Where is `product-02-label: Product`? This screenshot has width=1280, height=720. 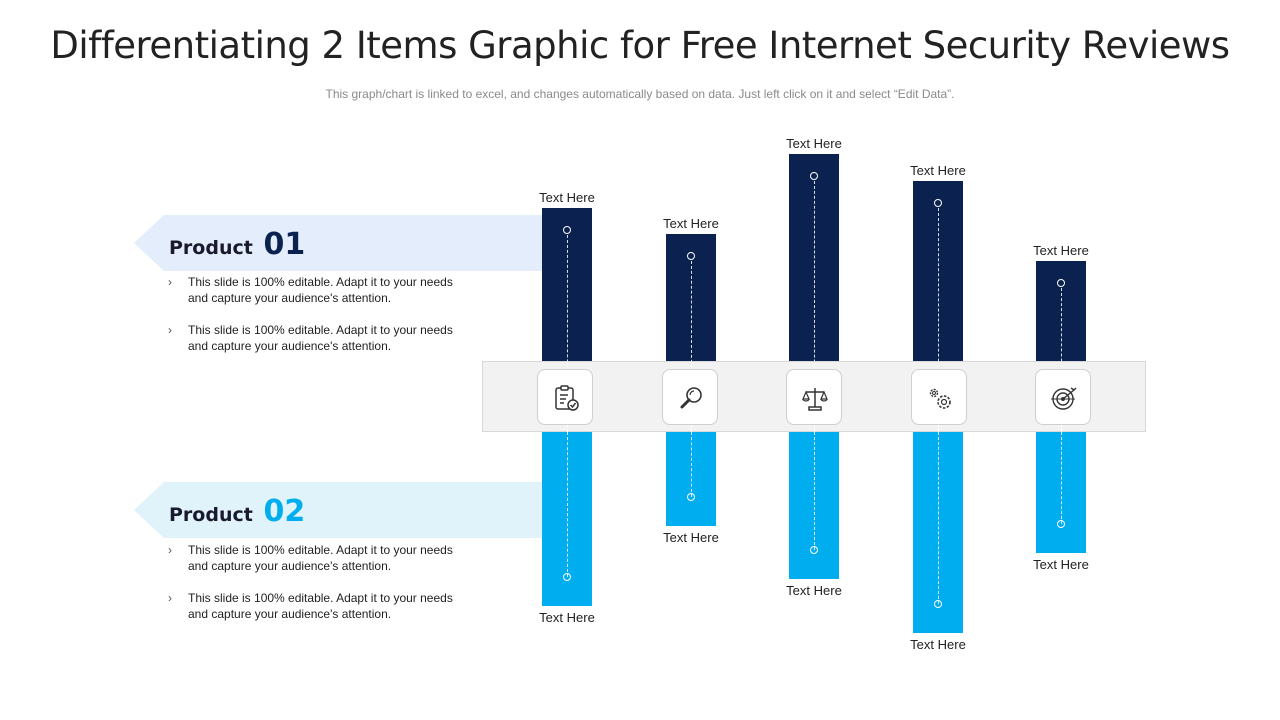 product-02-label: Product is located at coordinates (211, 515).